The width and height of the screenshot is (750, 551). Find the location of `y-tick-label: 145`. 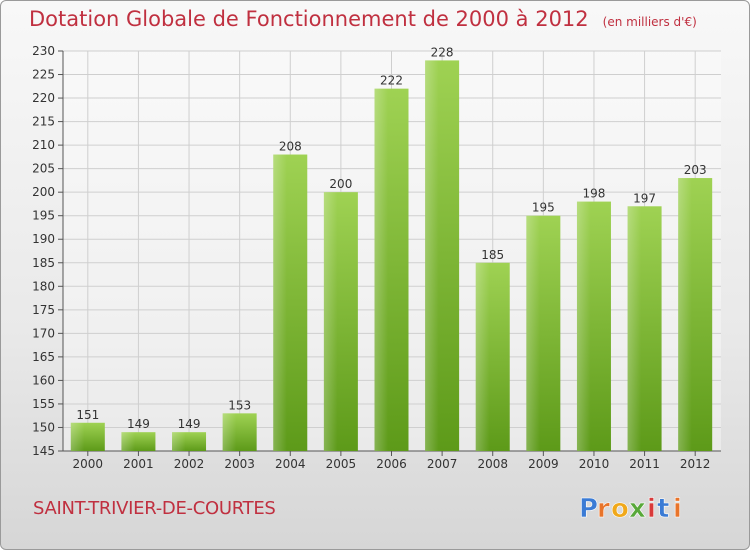

y-tick-label: 145 is located at coordinates (43, 451).